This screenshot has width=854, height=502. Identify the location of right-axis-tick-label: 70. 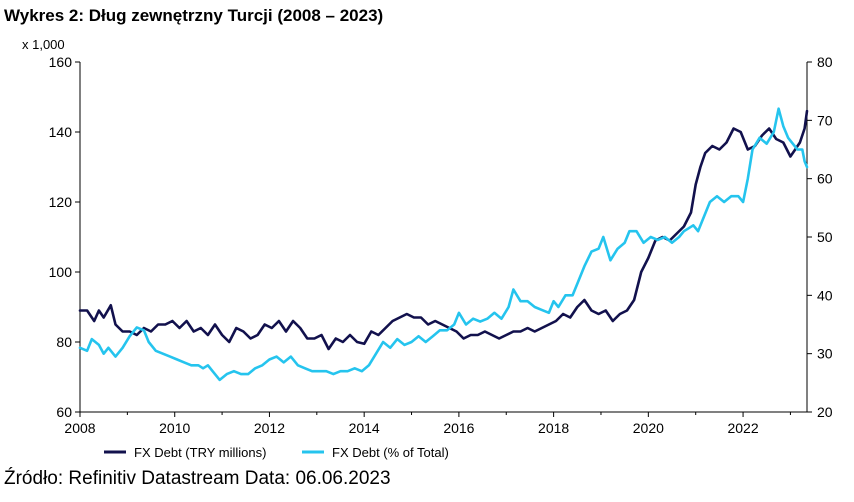
(825, 120).